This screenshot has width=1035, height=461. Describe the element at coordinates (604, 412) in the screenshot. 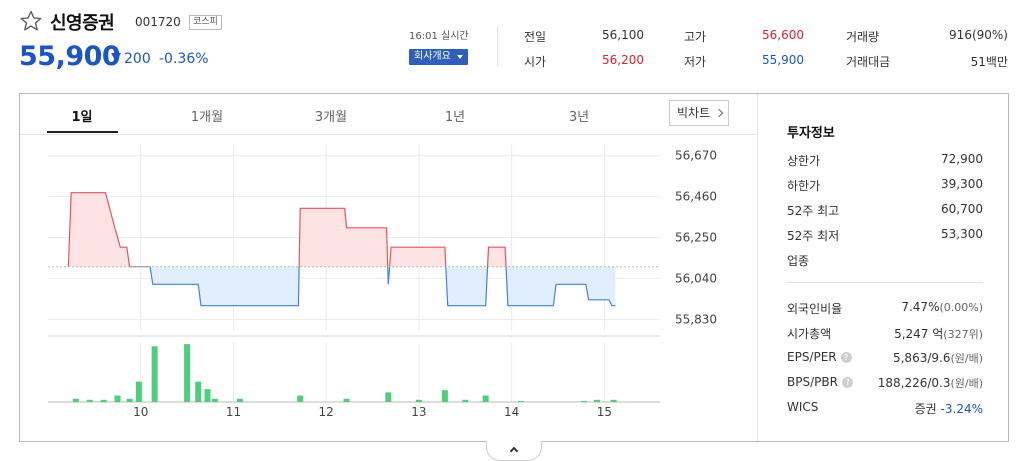

I see `x-tick-label: 15` at that location.